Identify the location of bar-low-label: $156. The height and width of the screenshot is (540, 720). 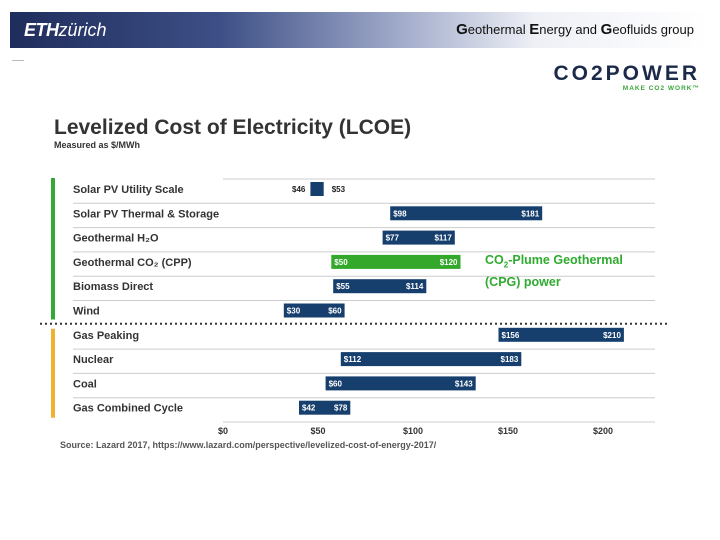
(511, 335).